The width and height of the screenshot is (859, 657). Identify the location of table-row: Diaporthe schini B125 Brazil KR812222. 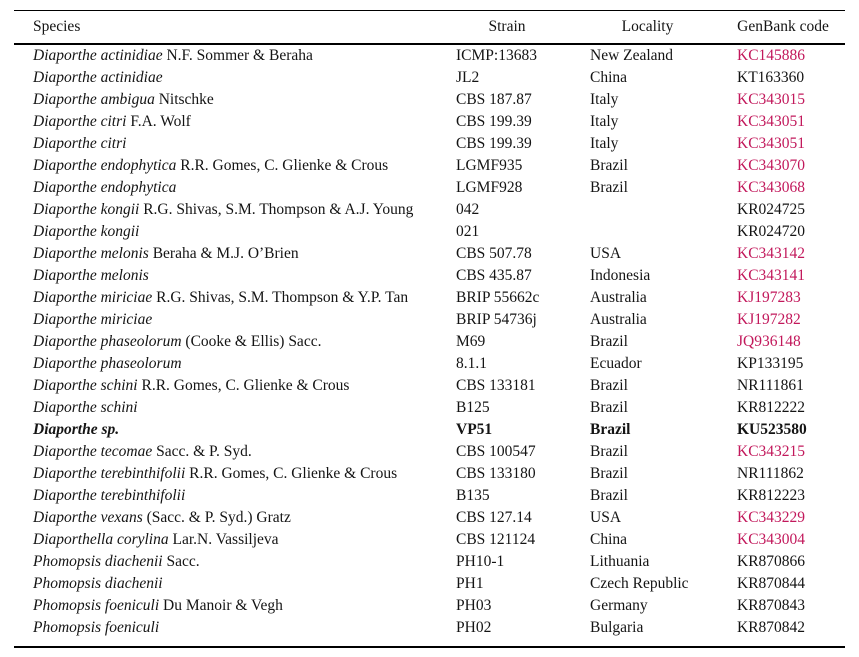
(429, 408).